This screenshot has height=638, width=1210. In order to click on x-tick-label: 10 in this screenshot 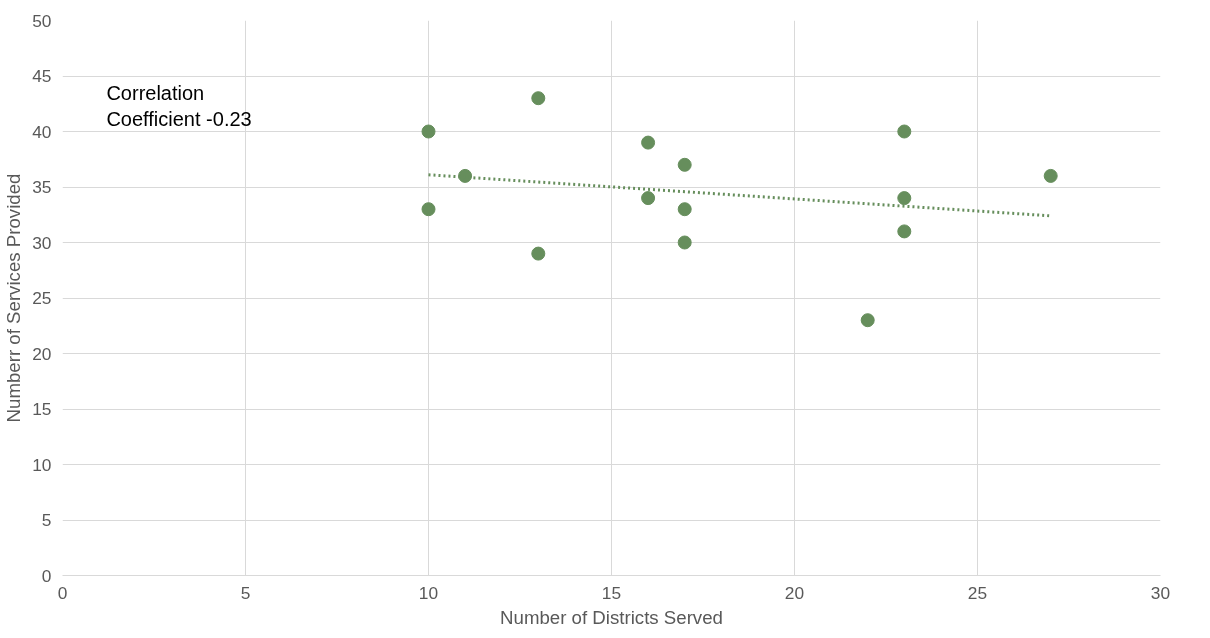, I will do `click(428, 592)`.